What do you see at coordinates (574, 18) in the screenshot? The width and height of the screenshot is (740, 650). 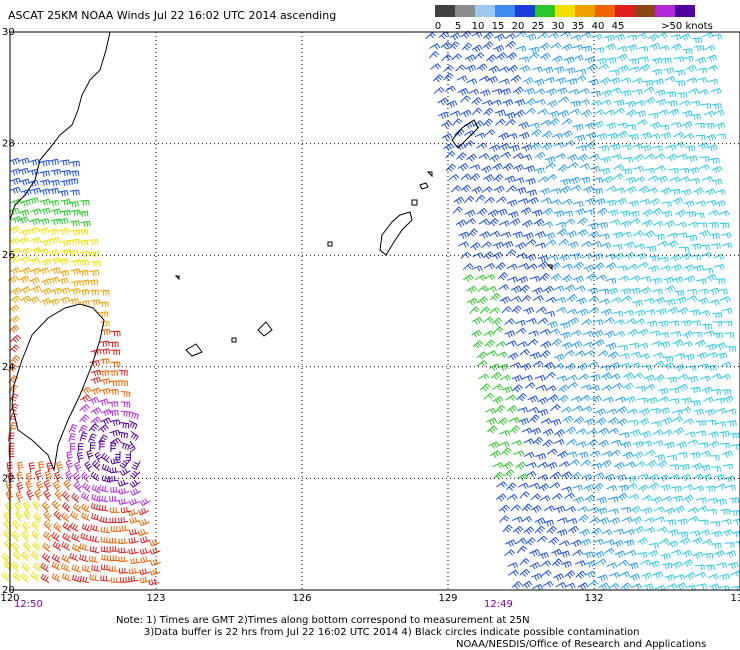 I see `color-legend: 0 5 10 15 20 25 30 35 40 45 >50 knots` at bounding box center [574, 18].